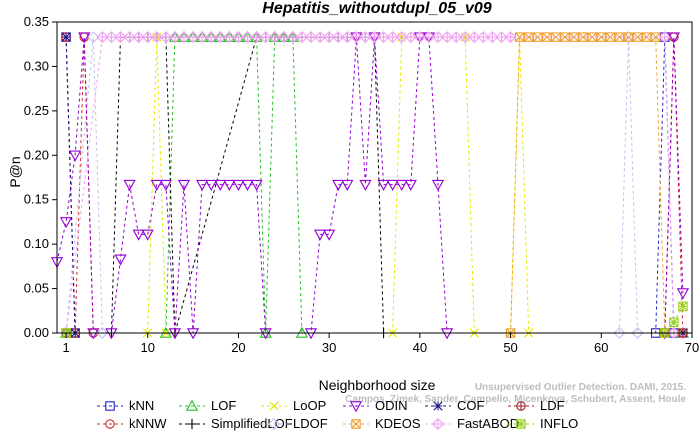 This screenshot has height=434, width=700. What do you see at coordinates (36, 288) in the screenshot?
I see `y-tick-label: 0.05` at bounding box center [36, 288].